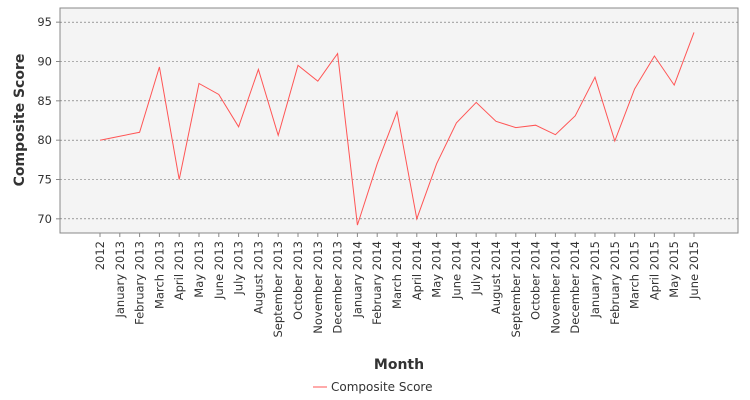 The width and height of the screenshot is (750, 400). What do you see at coordinates (635, 275) in the screenshot?
I see `x-tick-label: March 2015` at bounding box center [635, 275].